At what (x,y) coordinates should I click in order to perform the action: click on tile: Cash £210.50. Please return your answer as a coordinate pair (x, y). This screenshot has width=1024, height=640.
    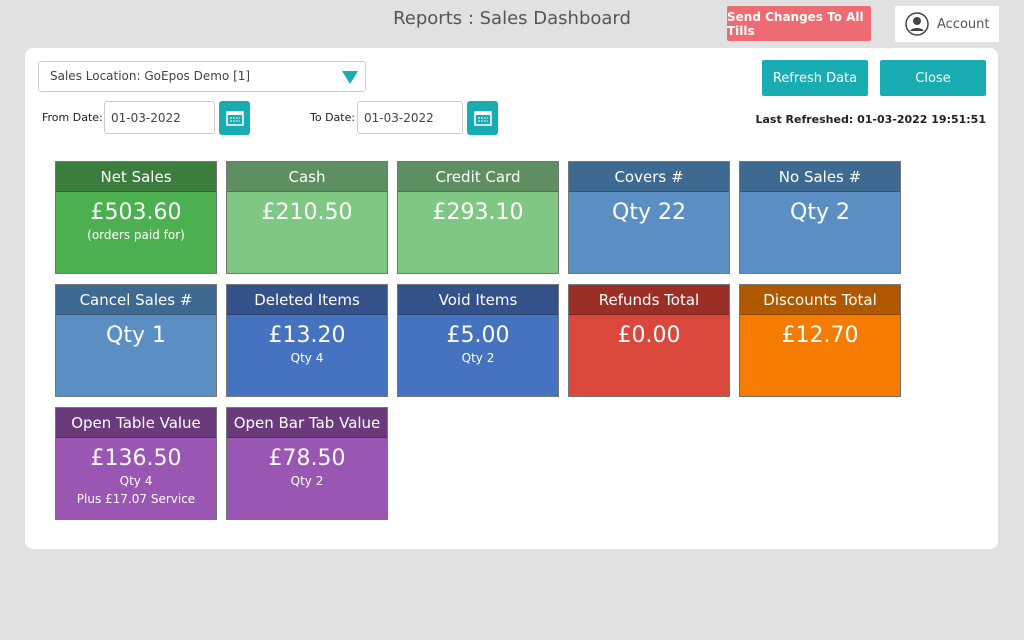
    Looking at the image, I should click on (307, 217).